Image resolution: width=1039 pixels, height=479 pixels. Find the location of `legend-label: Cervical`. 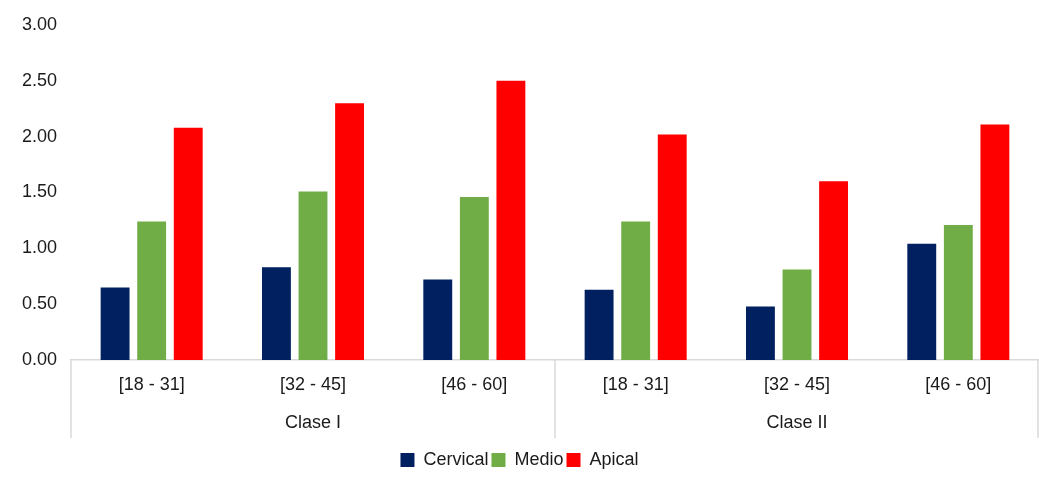

legend-label: Cervical is located at coordinates (456, 458).